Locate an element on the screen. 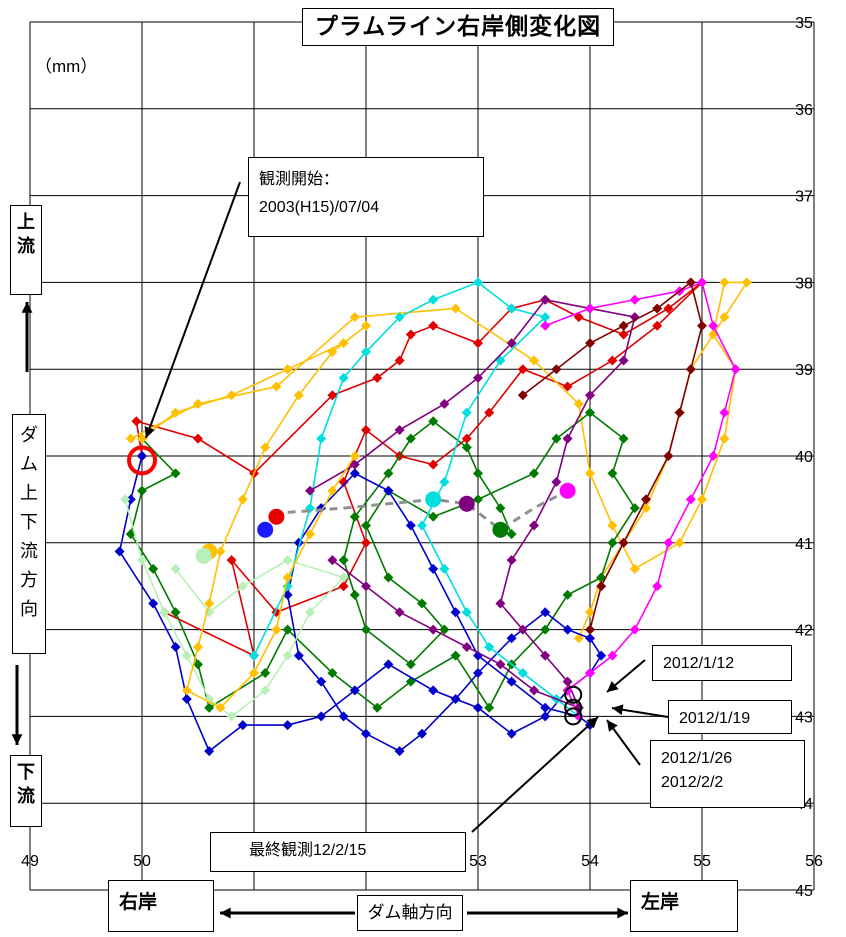 The height and width of the screenshot is (937, 846). open-circle-marker is located at coordinates (573, 716).